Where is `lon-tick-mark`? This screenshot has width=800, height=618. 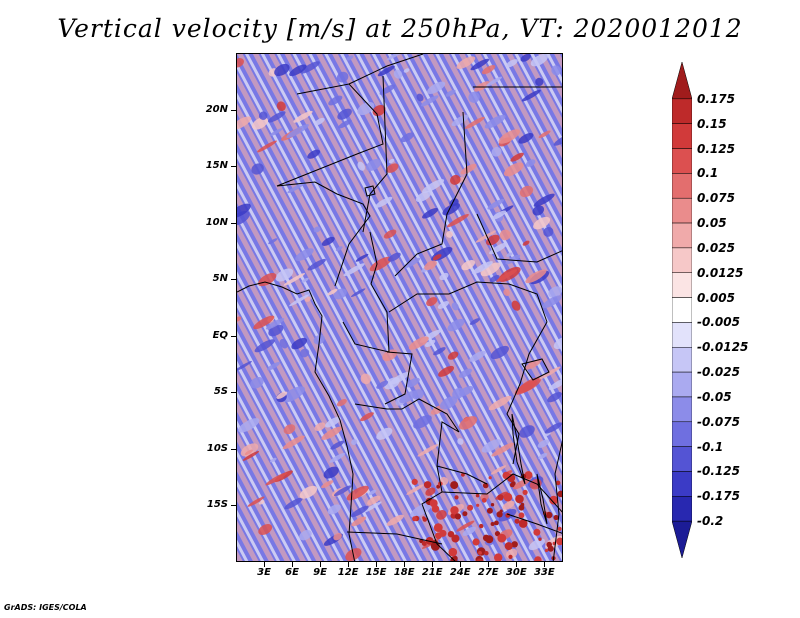 lon-tick-mark is located at coordinates (349, 564).